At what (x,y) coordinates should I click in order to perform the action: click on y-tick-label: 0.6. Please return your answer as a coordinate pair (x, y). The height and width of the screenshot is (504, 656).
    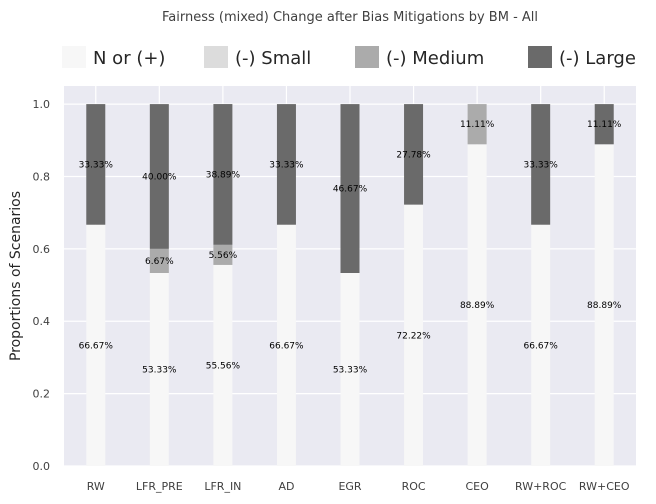
    Looking at the image, I should click on (42, 249).